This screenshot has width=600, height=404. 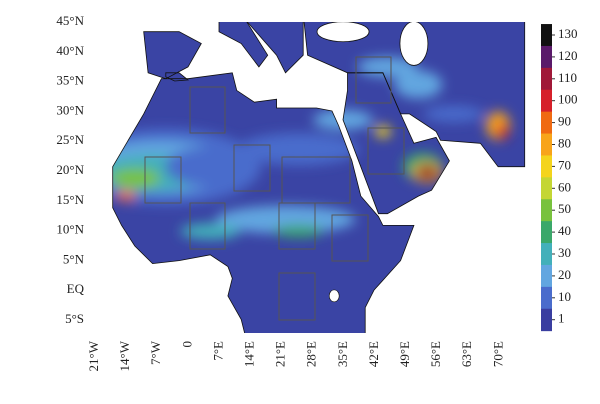 What do you see at coordinates (564, 252) in the screenshot?
I see `colorbar-label: 30` at bounding box center [564, 252].